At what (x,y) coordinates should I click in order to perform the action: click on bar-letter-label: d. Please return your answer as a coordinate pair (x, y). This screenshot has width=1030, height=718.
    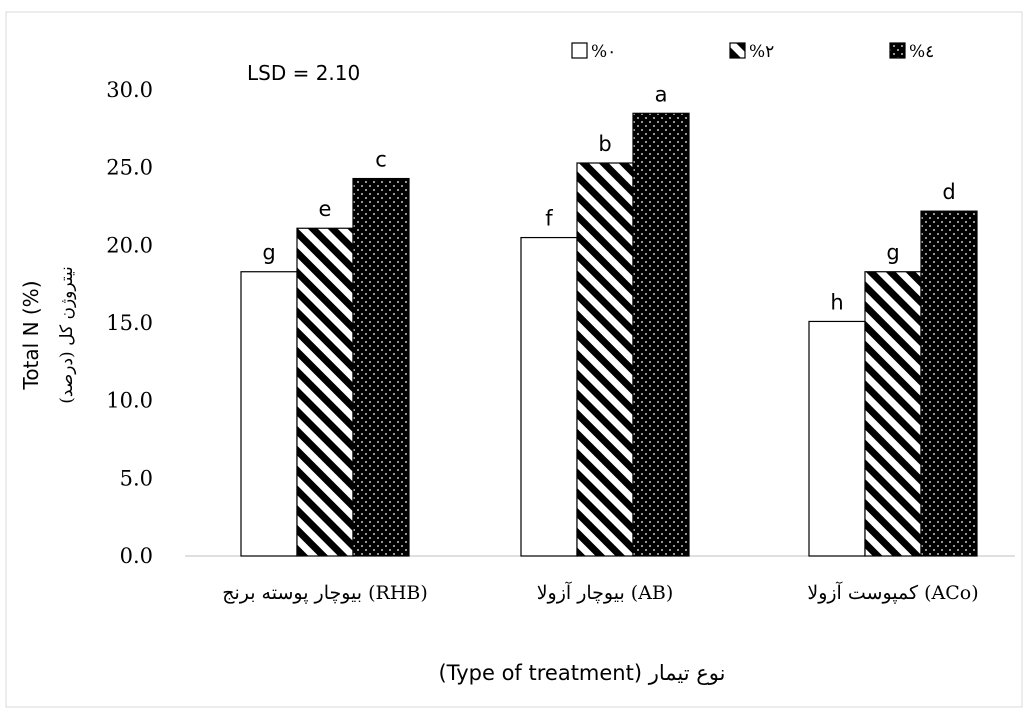
    Looking at the image, I should click on (948, 192).